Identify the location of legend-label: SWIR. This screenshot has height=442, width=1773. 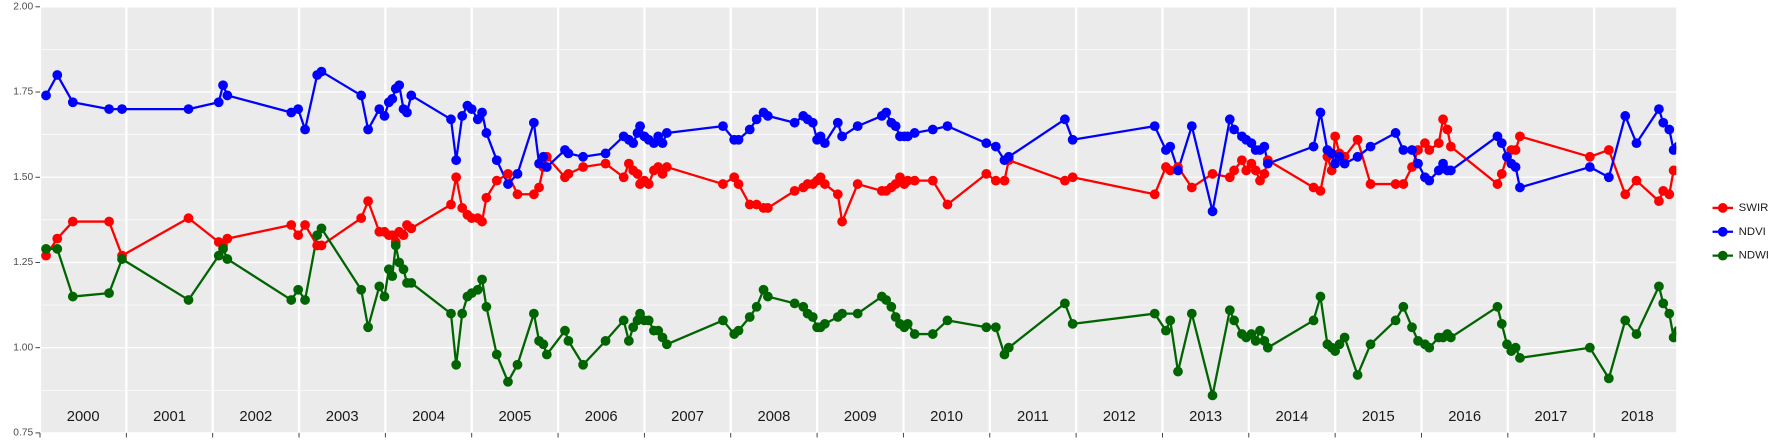
(1754, 208).